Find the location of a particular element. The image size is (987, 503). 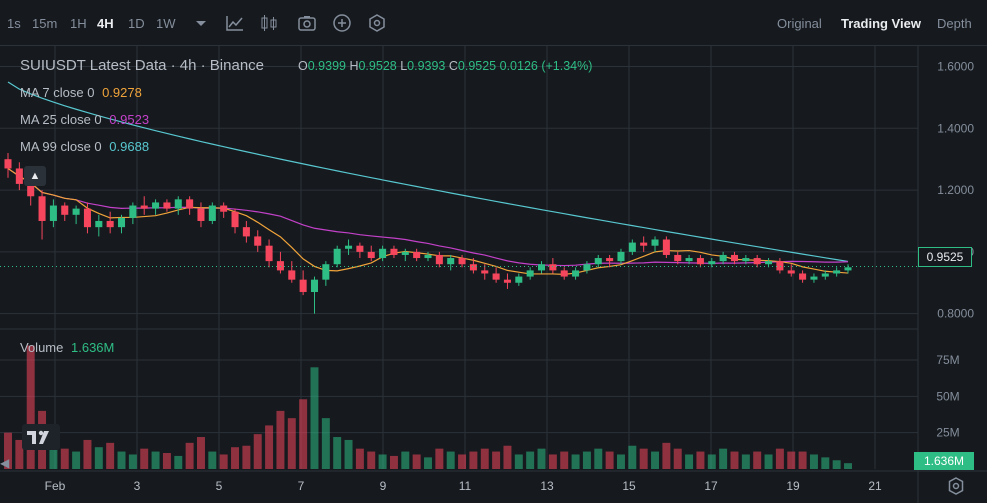

low-label: L is located at coordinates (404, 66).